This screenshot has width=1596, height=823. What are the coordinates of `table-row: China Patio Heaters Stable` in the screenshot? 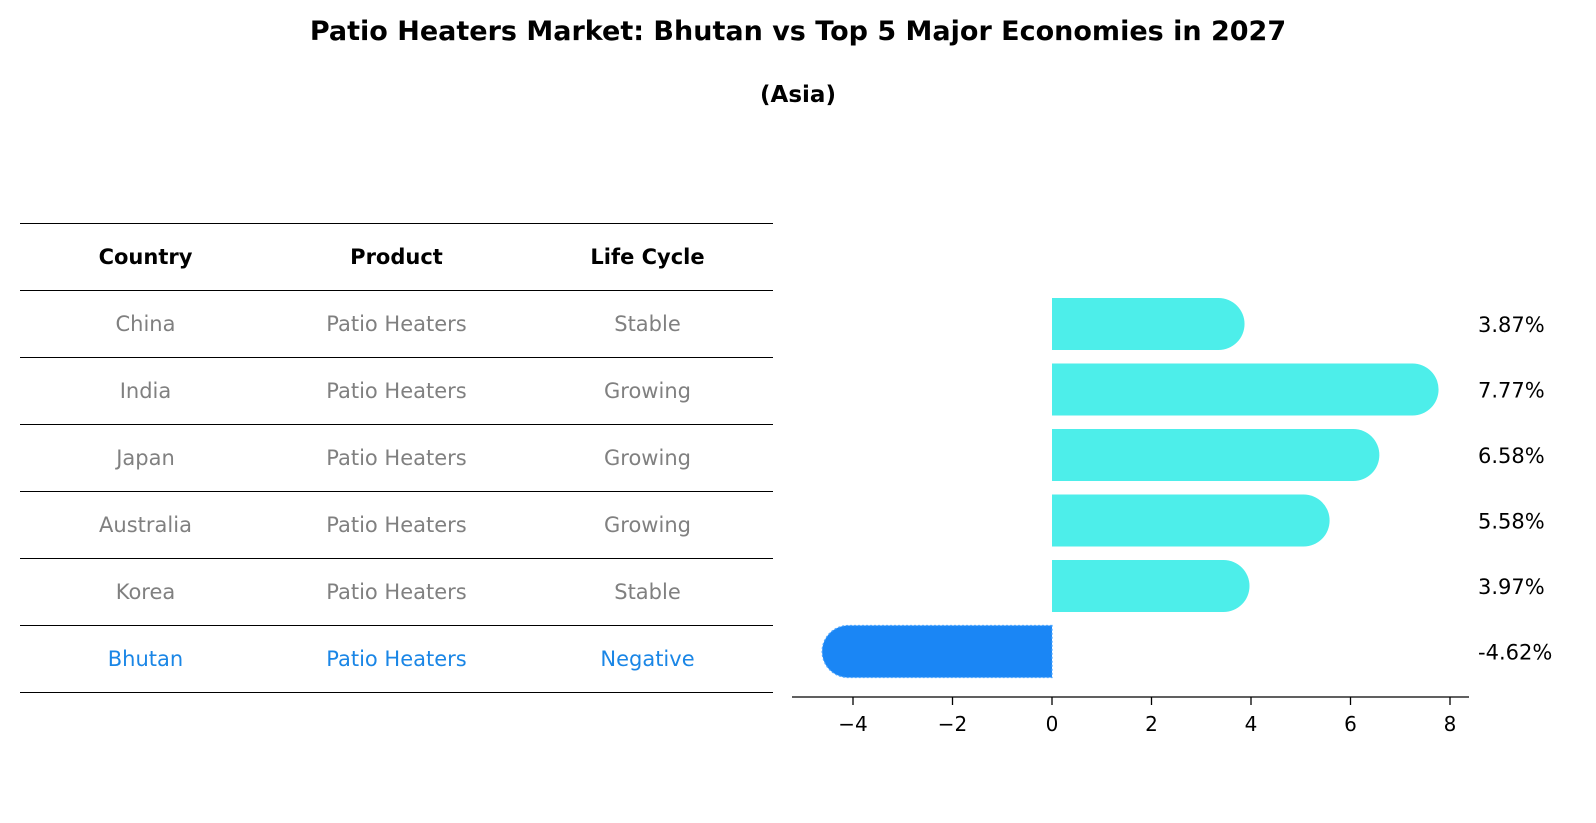 It's located at (396, 324).